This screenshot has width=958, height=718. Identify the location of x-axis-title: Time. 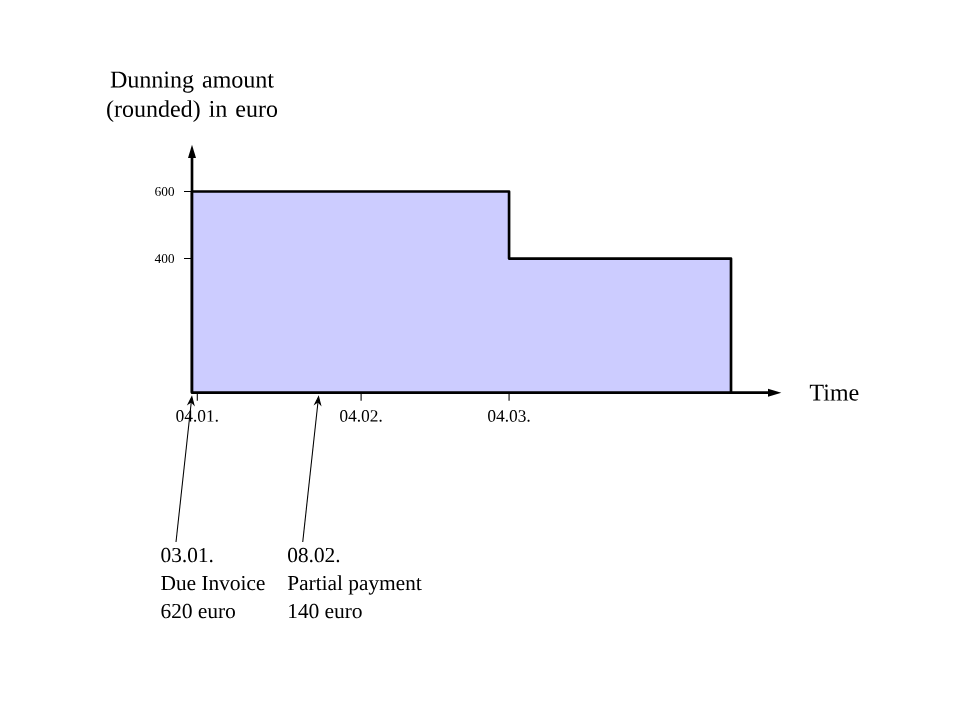
(834, 392).